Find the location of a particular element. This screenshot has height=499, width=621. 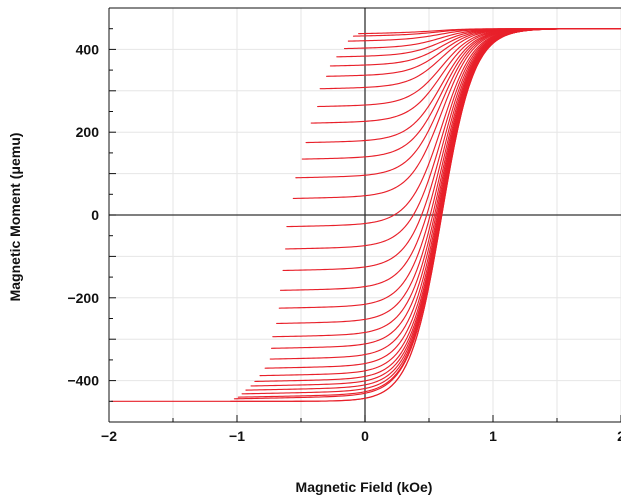

y-tick-label: 400 is located at coordinates (88, 49).